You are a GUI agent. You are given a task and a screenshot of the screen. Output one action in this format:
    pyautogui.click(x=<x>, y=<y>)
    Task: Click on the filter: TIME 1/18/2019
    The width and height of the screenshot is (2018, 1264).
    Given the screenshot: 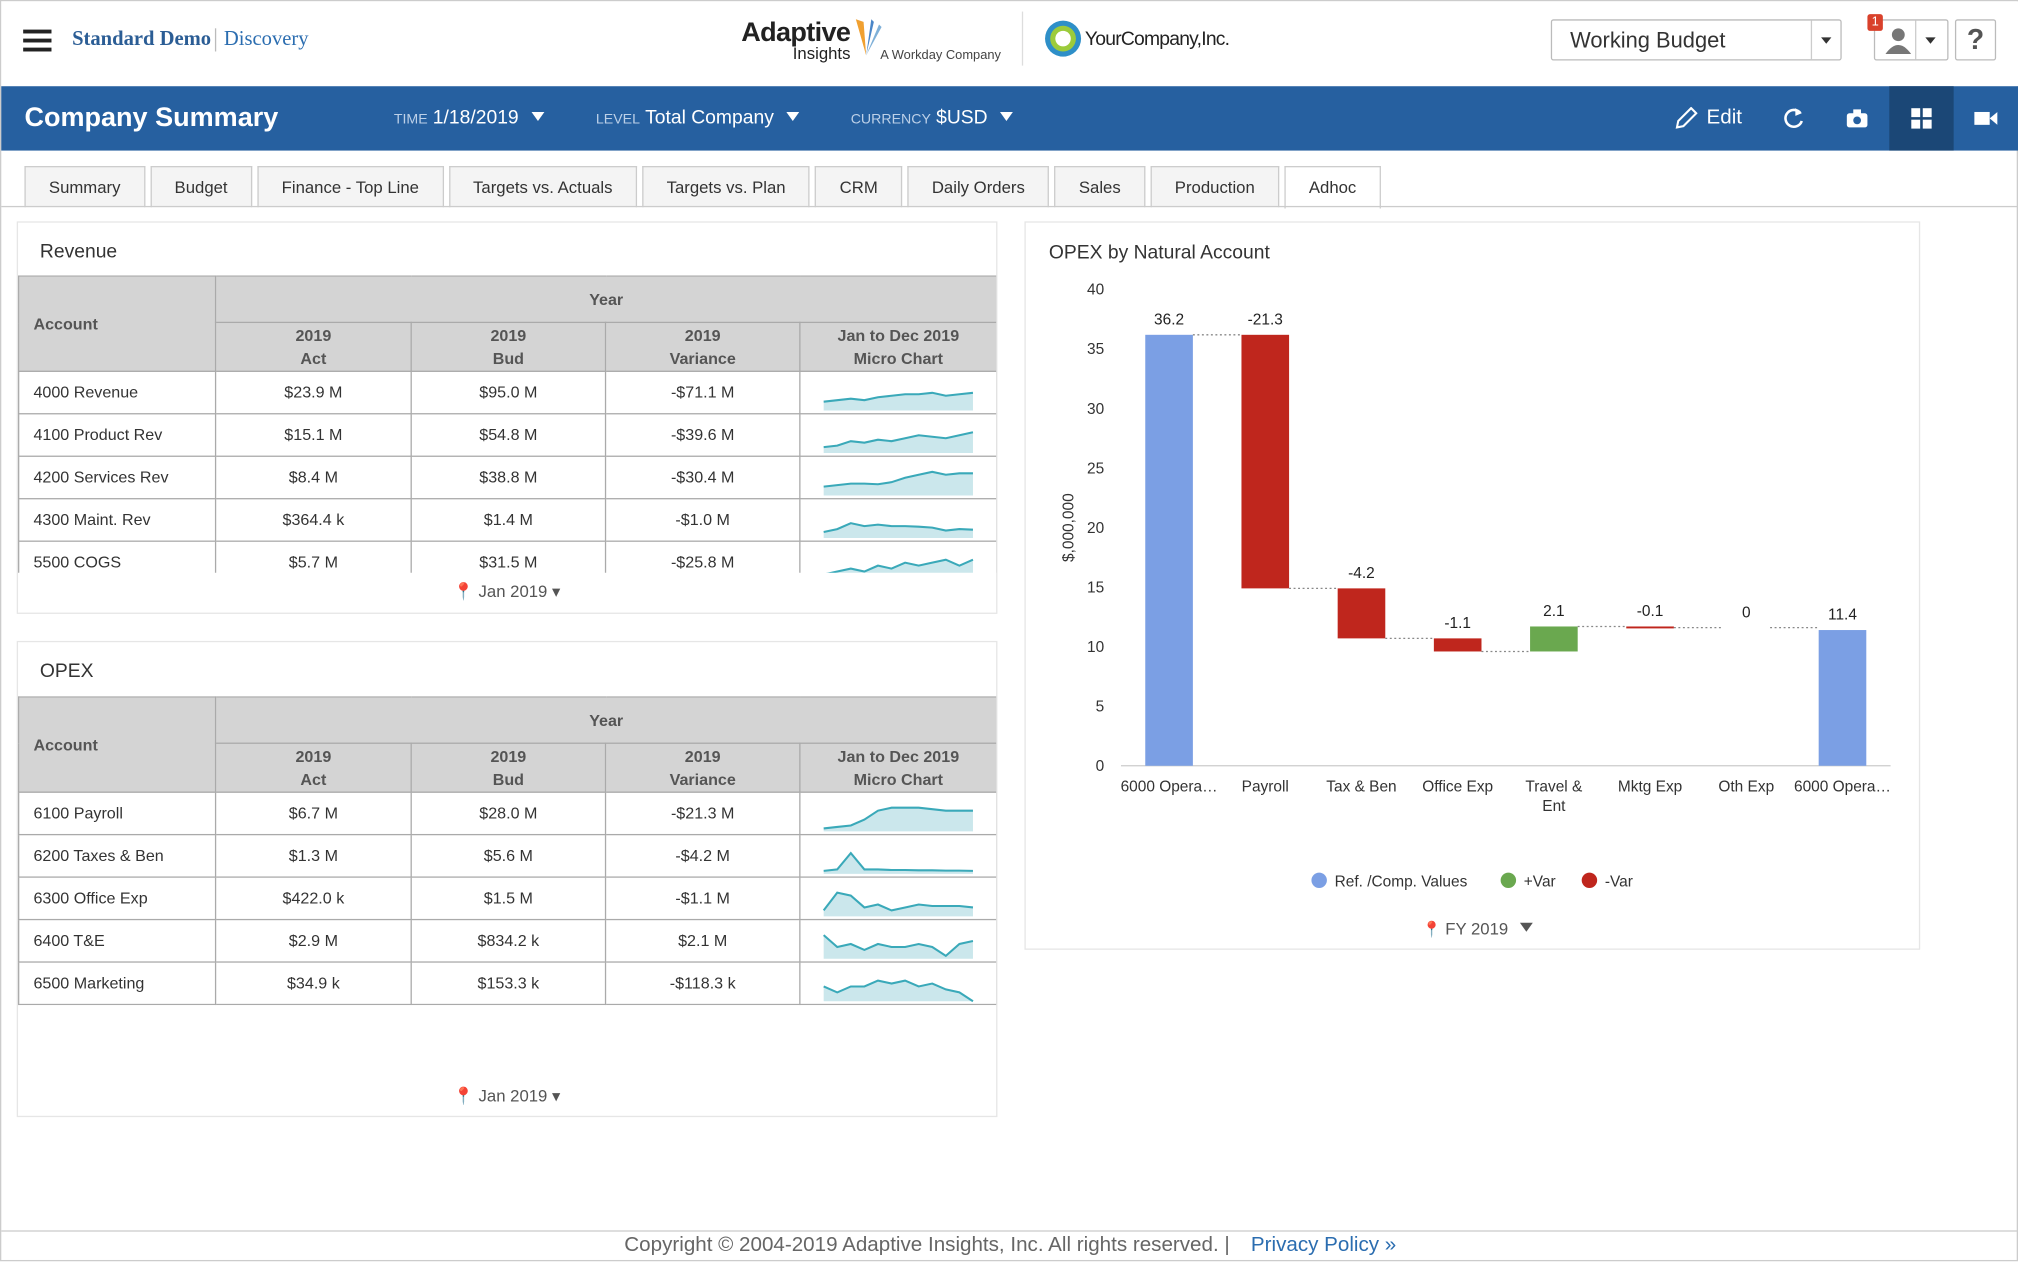 What is the action you would take?
    pyautogui.click(x=469, y=118)
    